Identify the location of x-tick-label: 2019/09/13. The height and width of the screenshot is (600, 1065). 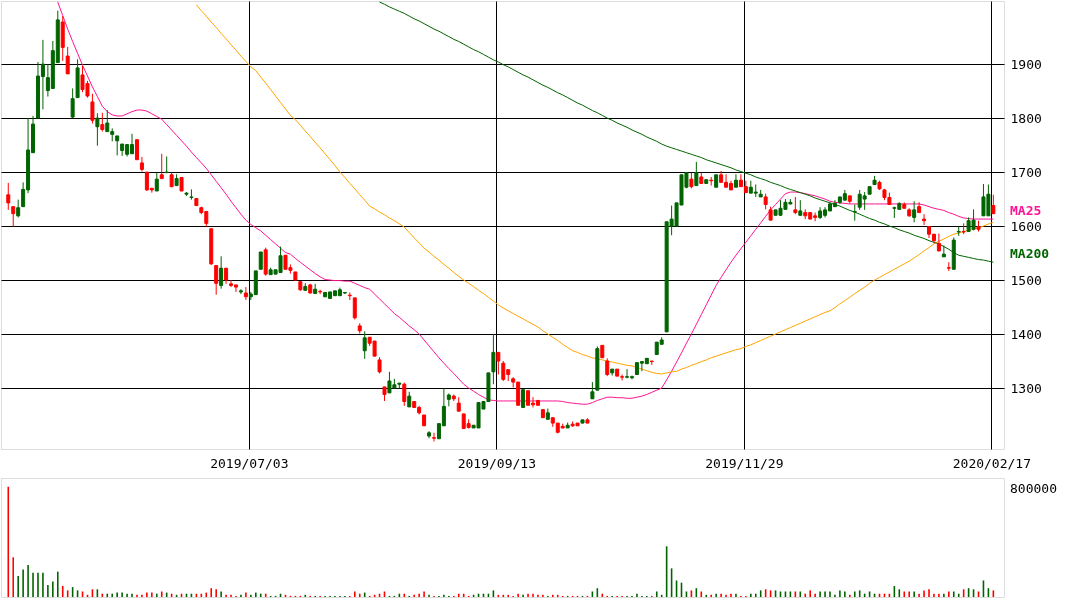
(496, 463).